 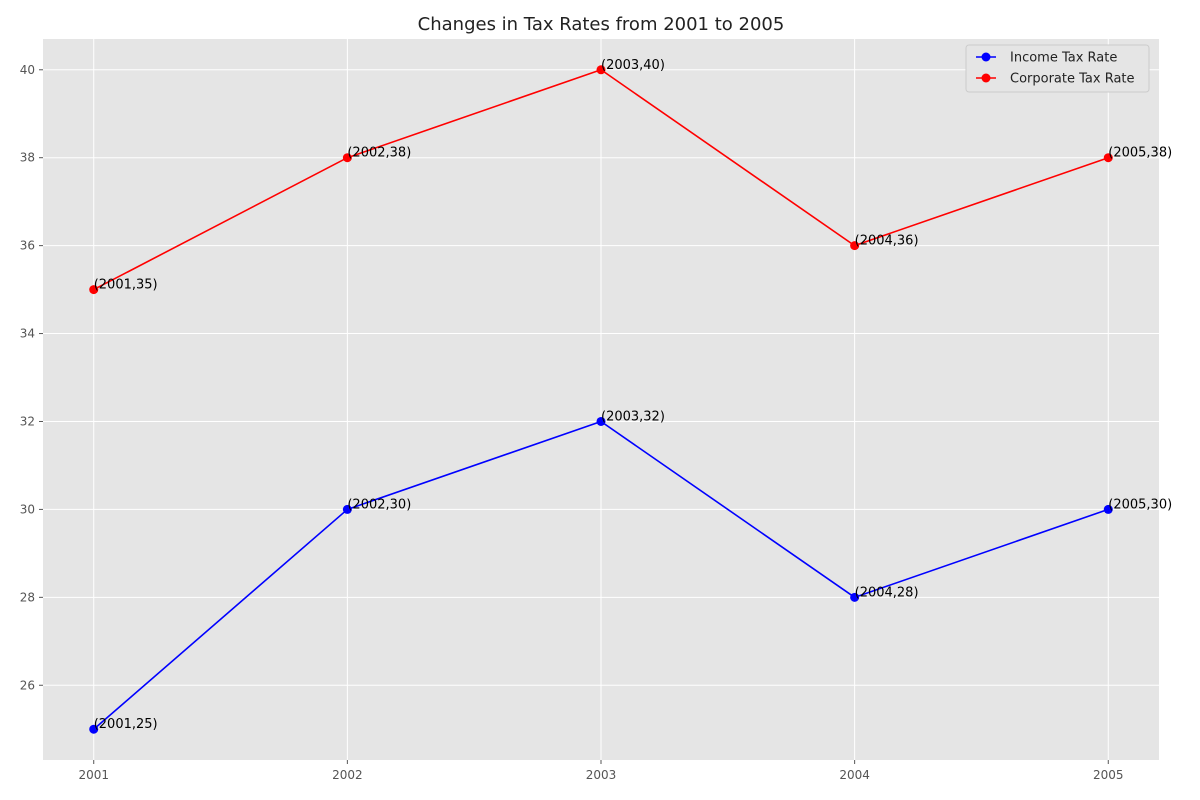 What do you see at coordinates (27, 597) in the screenshot?
I see `y-tick-label: 28` at bounding box center [27, 597].